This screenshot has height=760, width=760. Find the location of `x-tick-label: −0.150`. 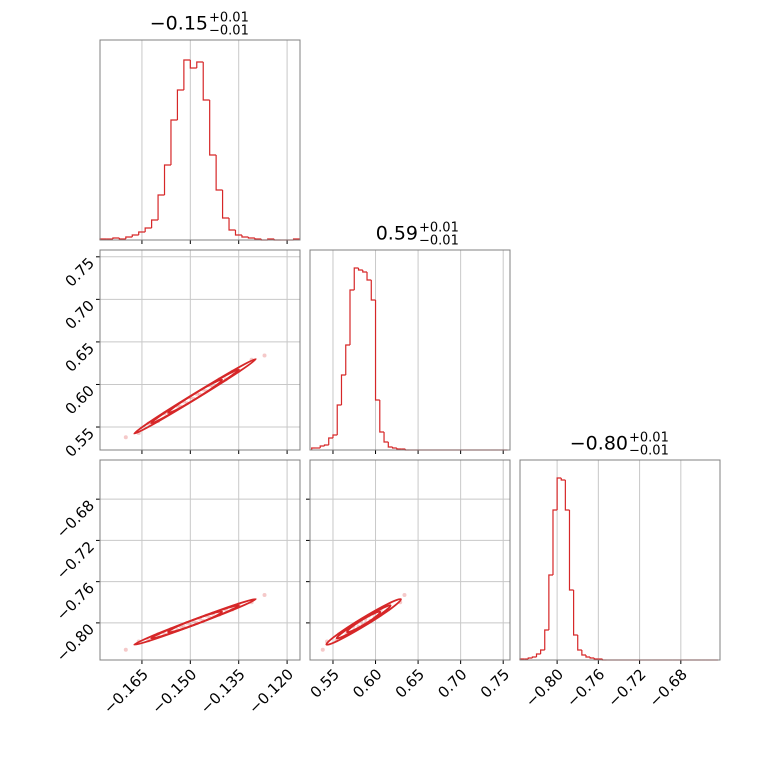

x-tick-label: −0.150 is located at coordinates (174, 691).